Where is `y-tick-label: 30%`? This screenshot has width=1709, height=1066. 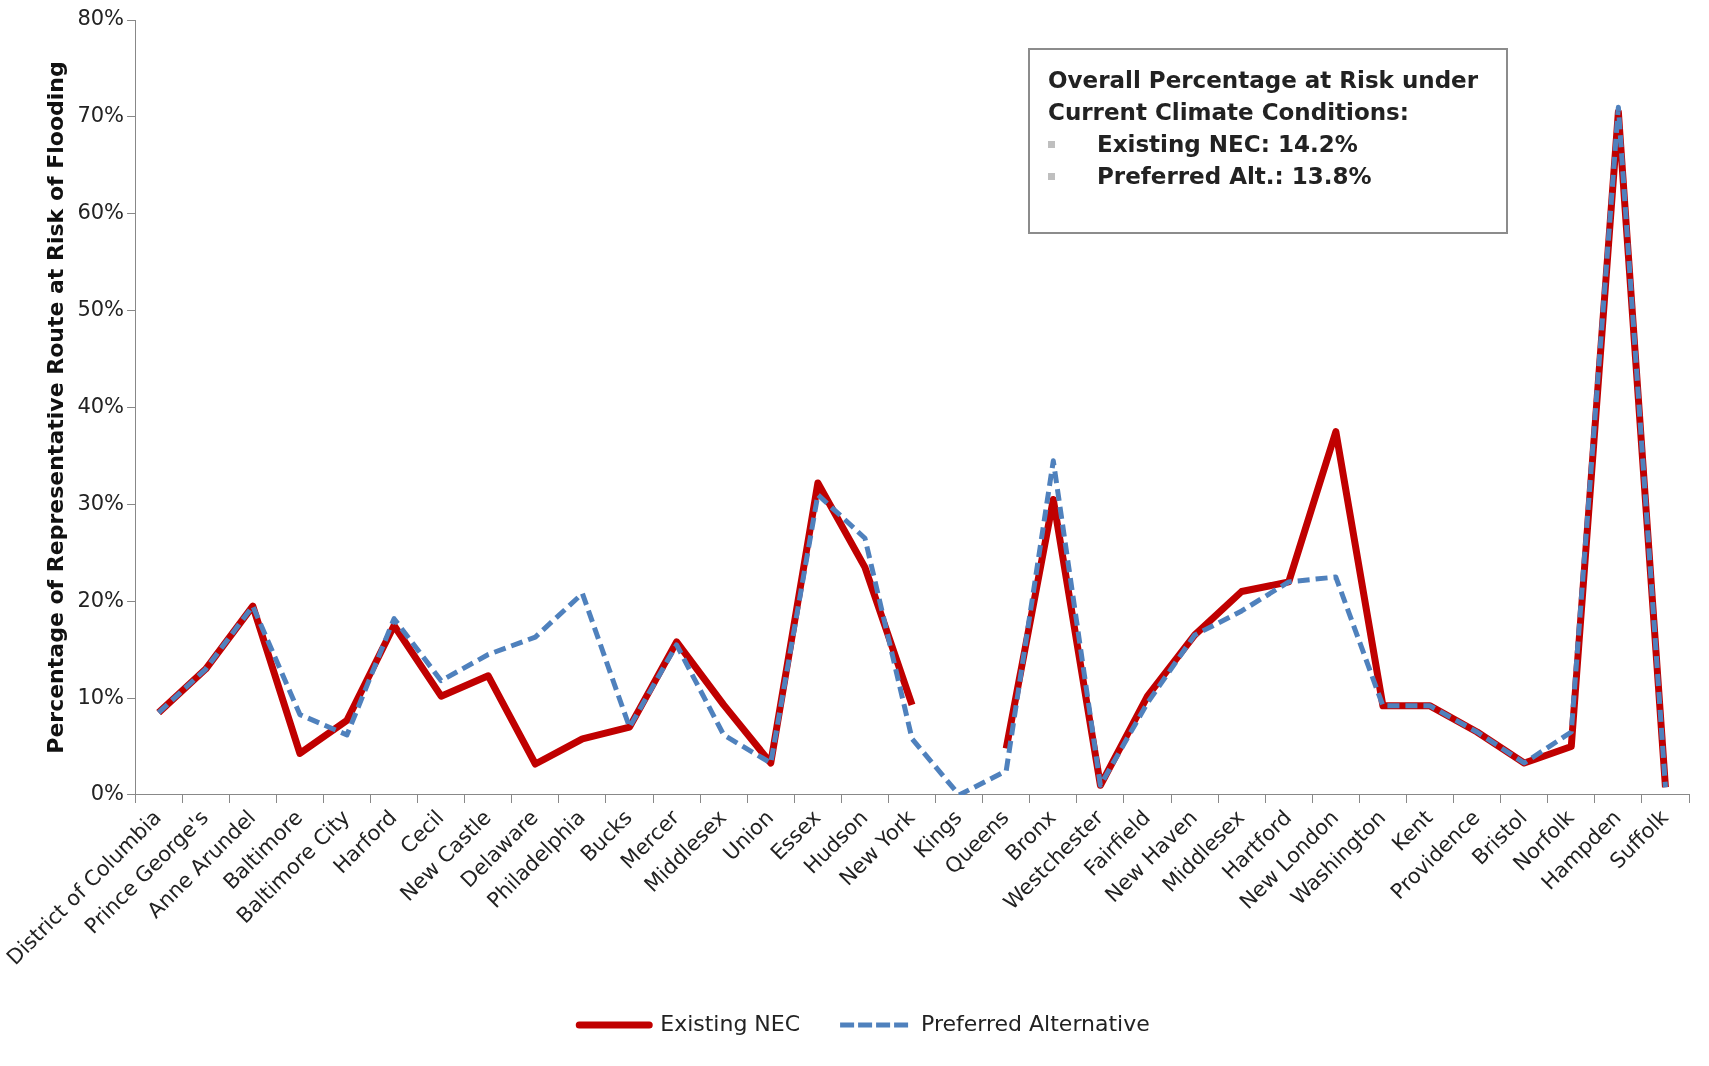 y-tick-label: 30% is located at coordinates (101, 502).